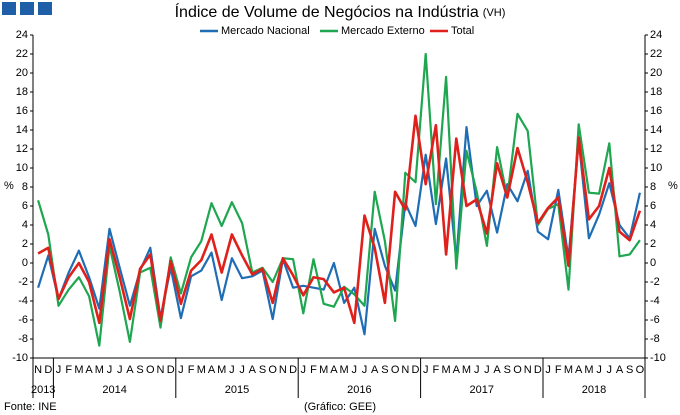 Image resolution: width=680 pixels, height=415 pixels. What do you see at coordinates (656, 35) in the screenshot?
I see `y2-tick-label: 24` at bounding box center [656, 35].